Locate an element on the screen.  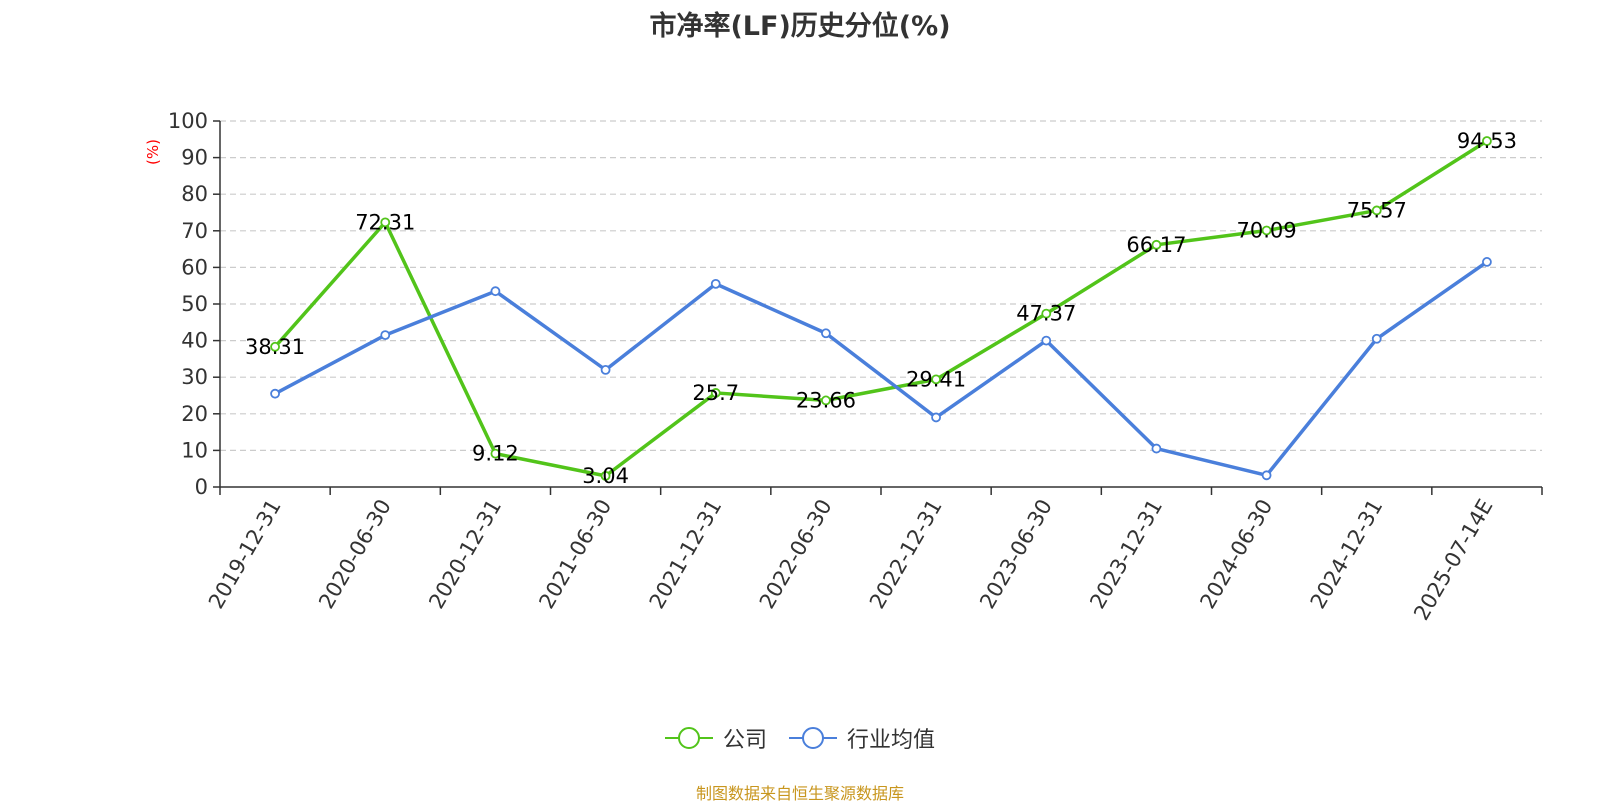
legend-label-company: 公司 is located at coordinates (744, 740).